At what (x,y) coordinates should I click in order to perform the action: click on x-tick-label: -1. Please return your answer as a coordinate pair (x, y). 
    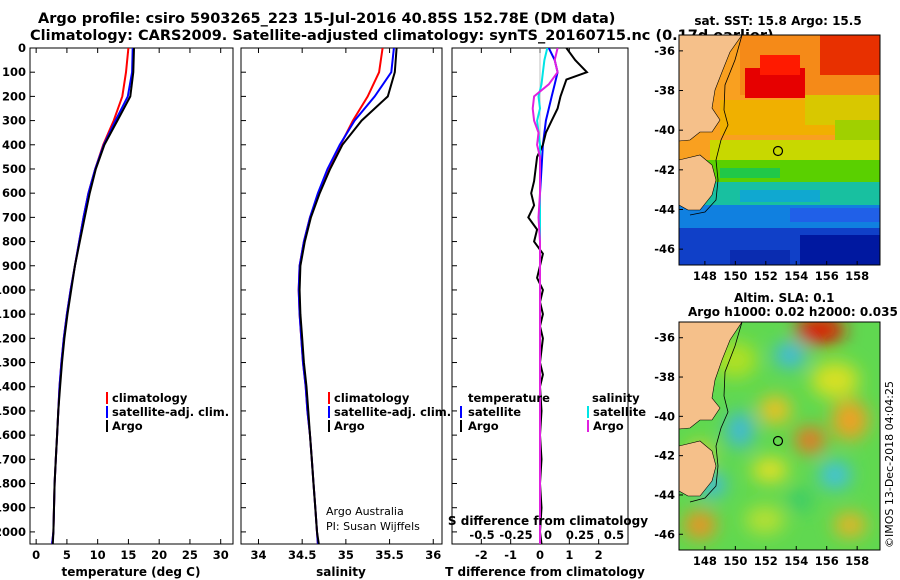
    Looking at the image, I should click on (510, 555).